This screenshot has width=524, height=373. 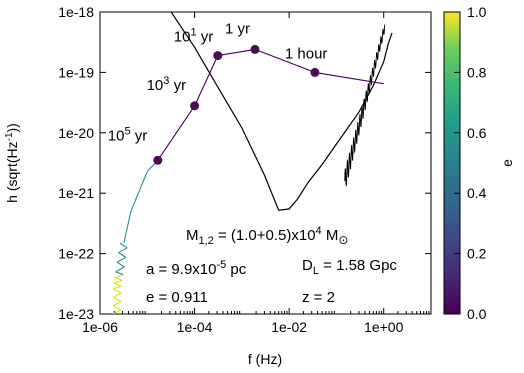 What do you see at coordinates (127, 134) in the screenshot?
I see `epoch-marker-label: 105 yr` at bounding box center [127, 134].